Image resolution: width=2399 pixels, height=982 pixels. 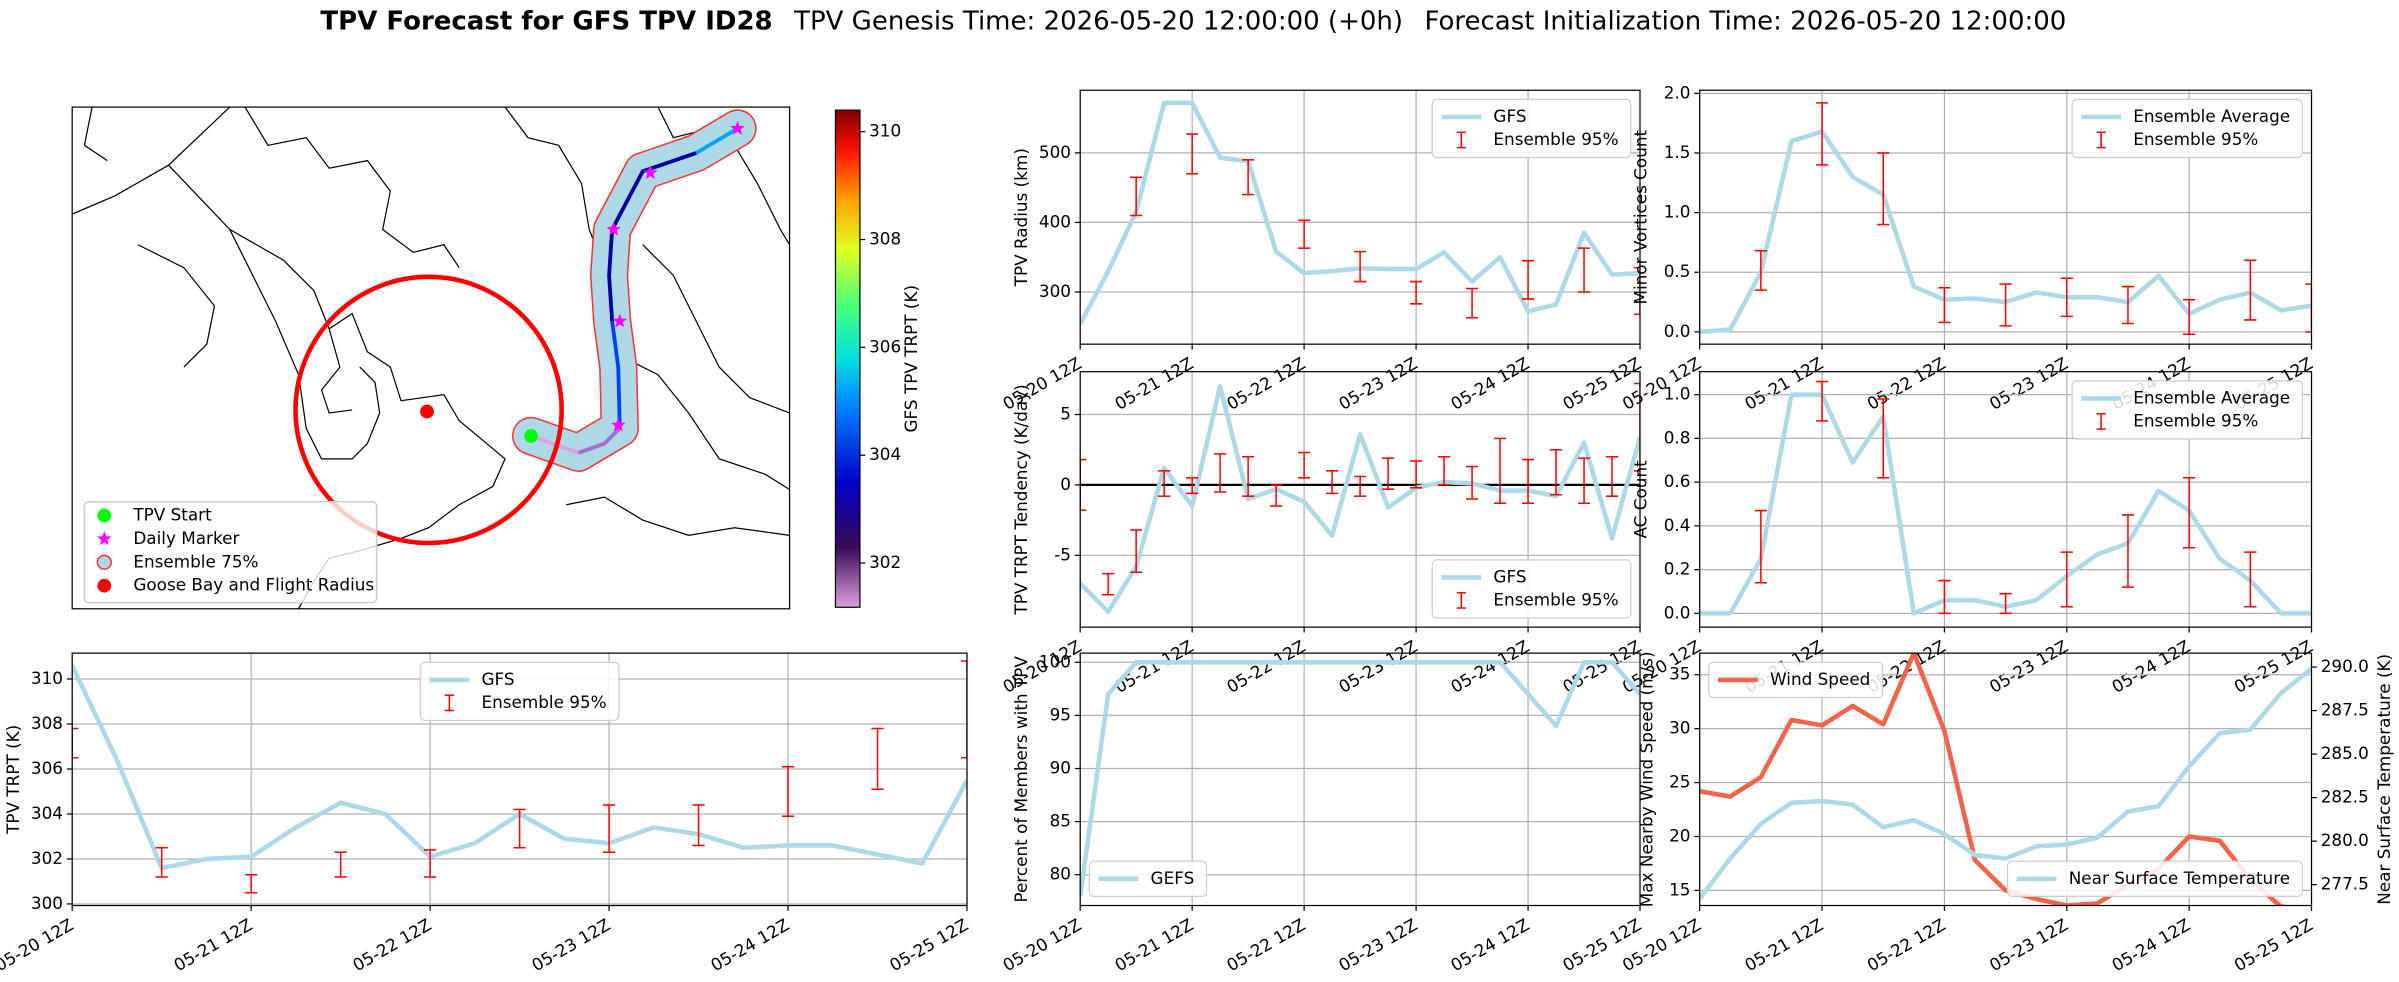 What do you see at coordinates (1055, 152) in the screenshot?
I see `y-tick-label: 500` at bounding box center [1055, 152].